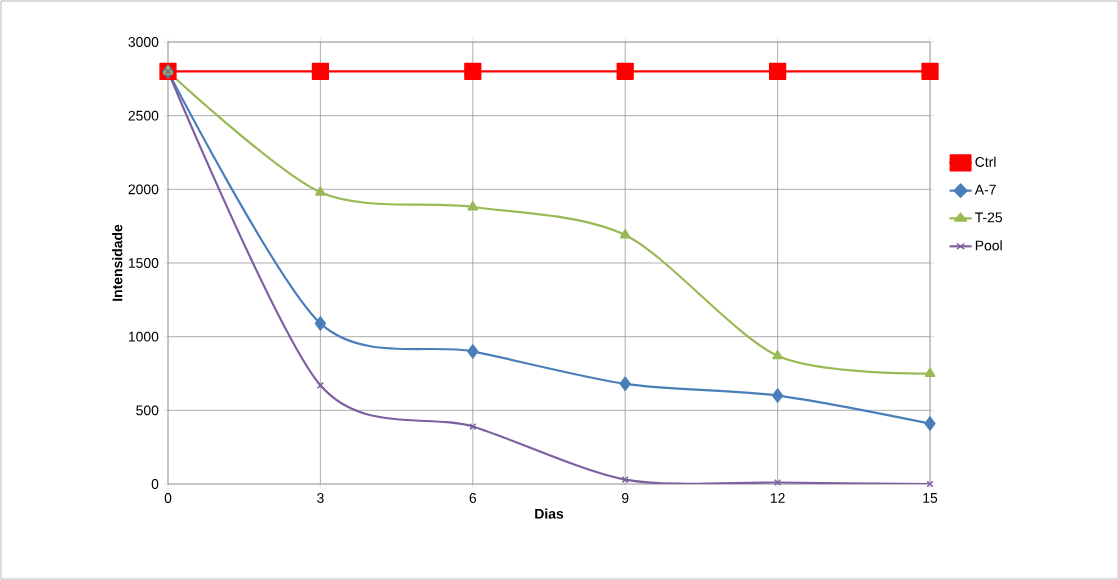 This screenshot has height=580, width=1119. I want to click on x-tick-label: 6, so click(473, 498).